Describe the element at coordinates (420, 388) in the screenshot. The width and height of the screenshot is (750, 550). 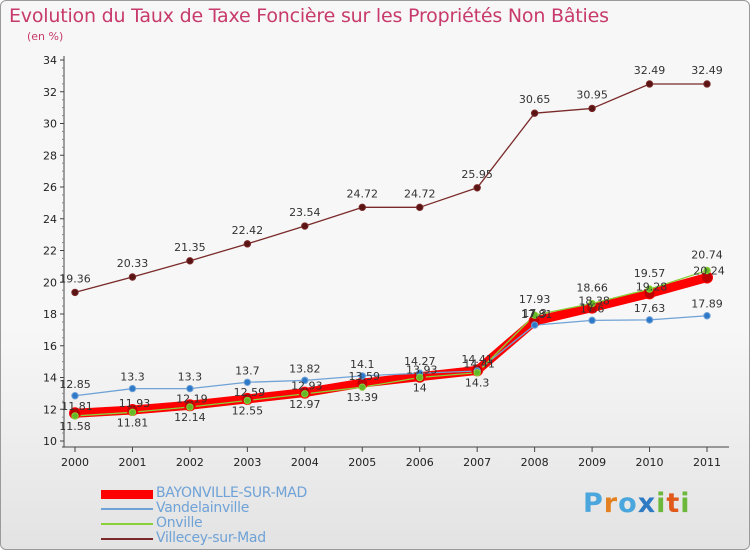
I see `data-label: 14` at that location.